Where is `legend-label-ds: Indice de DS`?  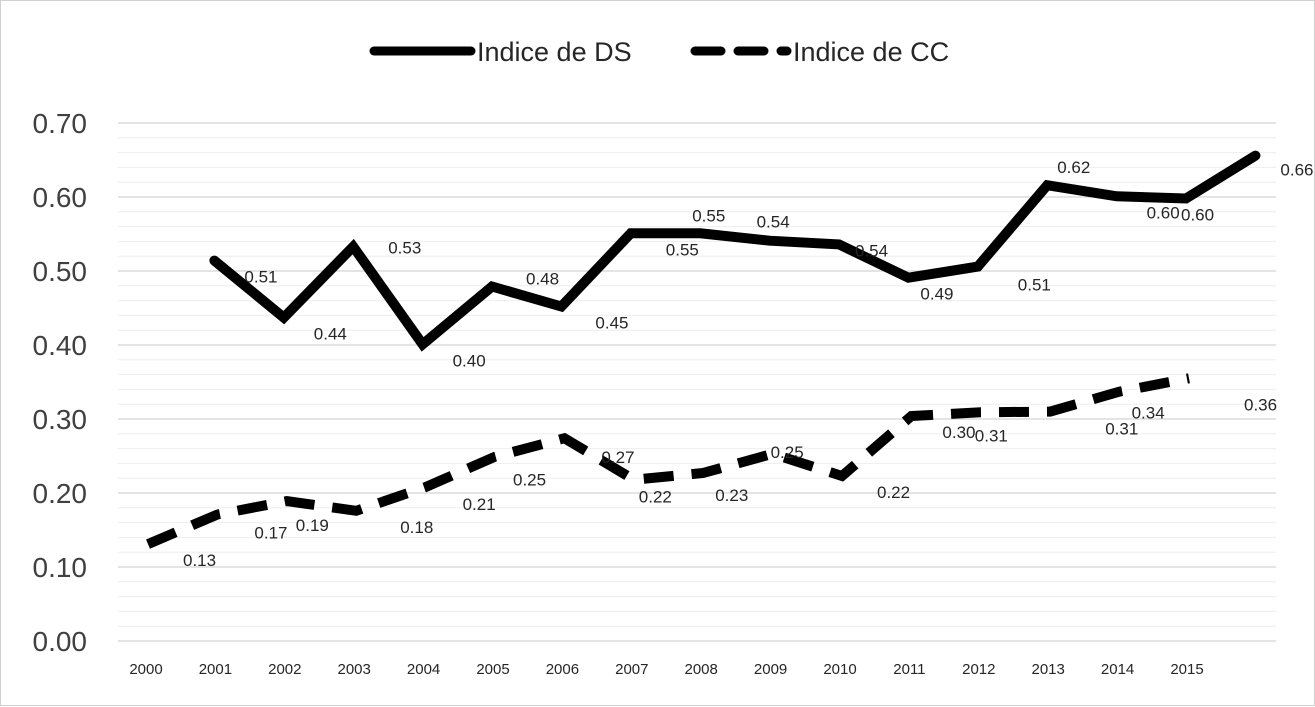
legend-label-ds: Indice de DS is located at coordinates (554, 52).